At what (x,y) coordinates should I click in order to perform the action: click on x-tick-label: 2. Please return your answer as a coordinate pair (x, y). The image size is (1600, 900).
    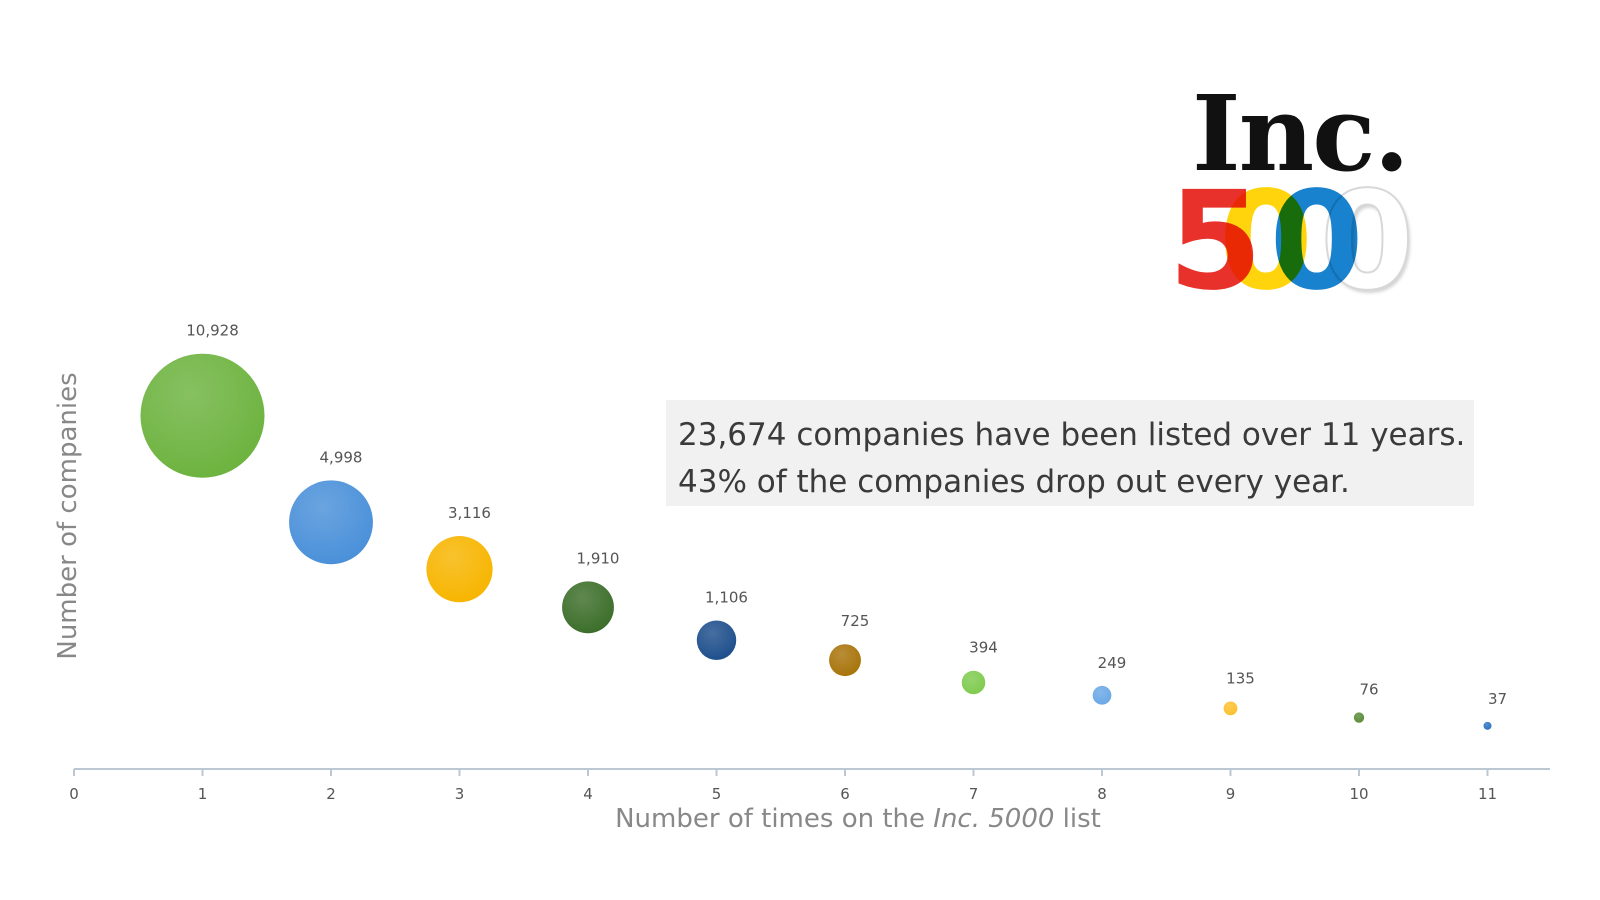
    Looking at the image, I should click on (331, 794).